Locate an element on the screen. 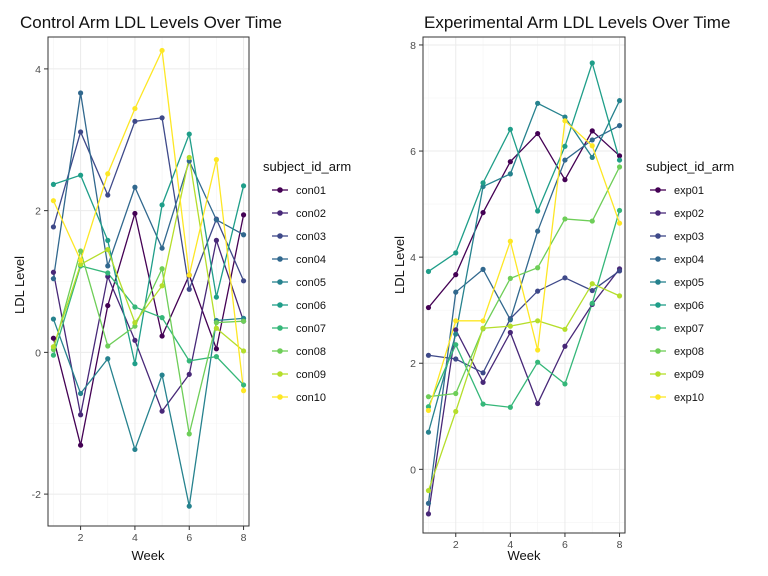  x-tick-label: 4 is located at coordinates (510, 545).